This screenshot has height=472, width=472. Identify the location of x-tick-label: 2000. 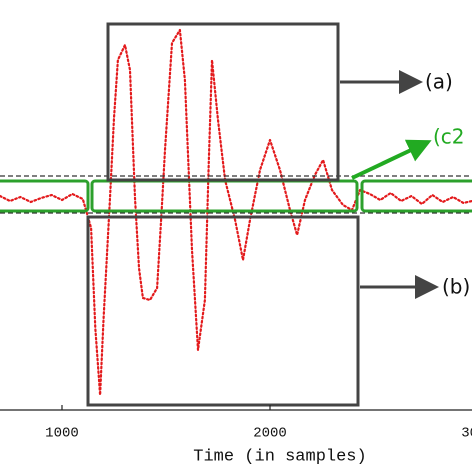
(270, 434).